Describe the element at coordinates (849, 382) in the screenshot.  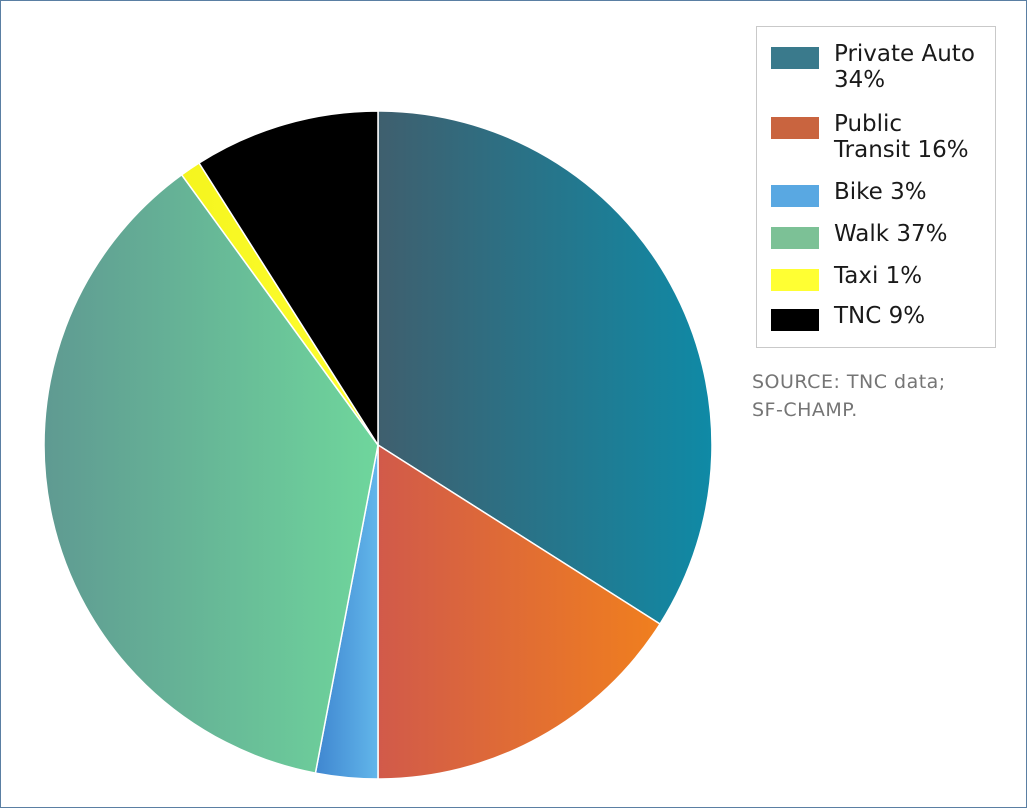
I see `source-line-1: SOURCE: TNC data;` at that location.